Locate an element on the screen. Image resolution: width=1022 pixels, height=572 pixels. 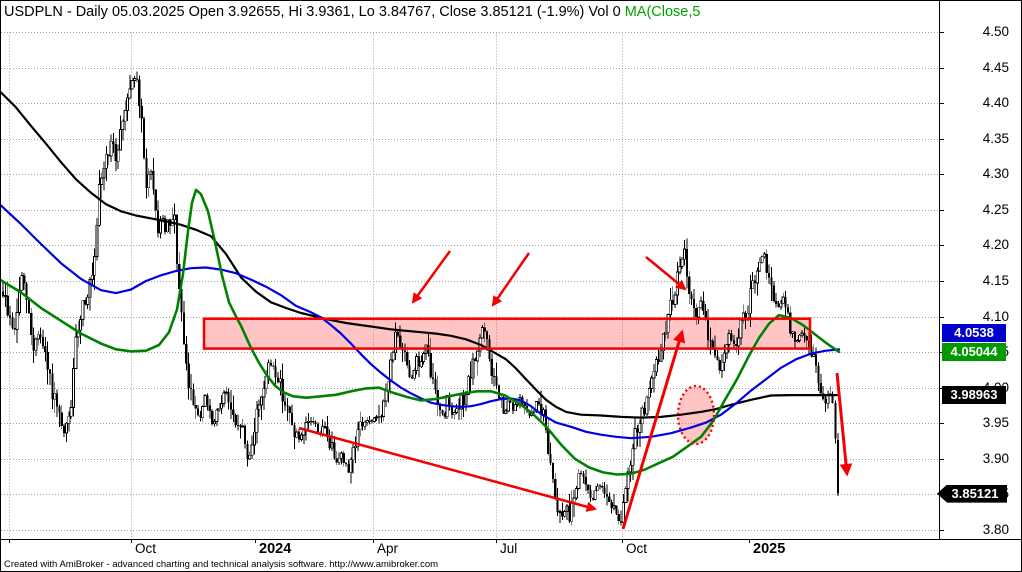
y-axis-label: 3.90 is located at coordinates (995, 458).